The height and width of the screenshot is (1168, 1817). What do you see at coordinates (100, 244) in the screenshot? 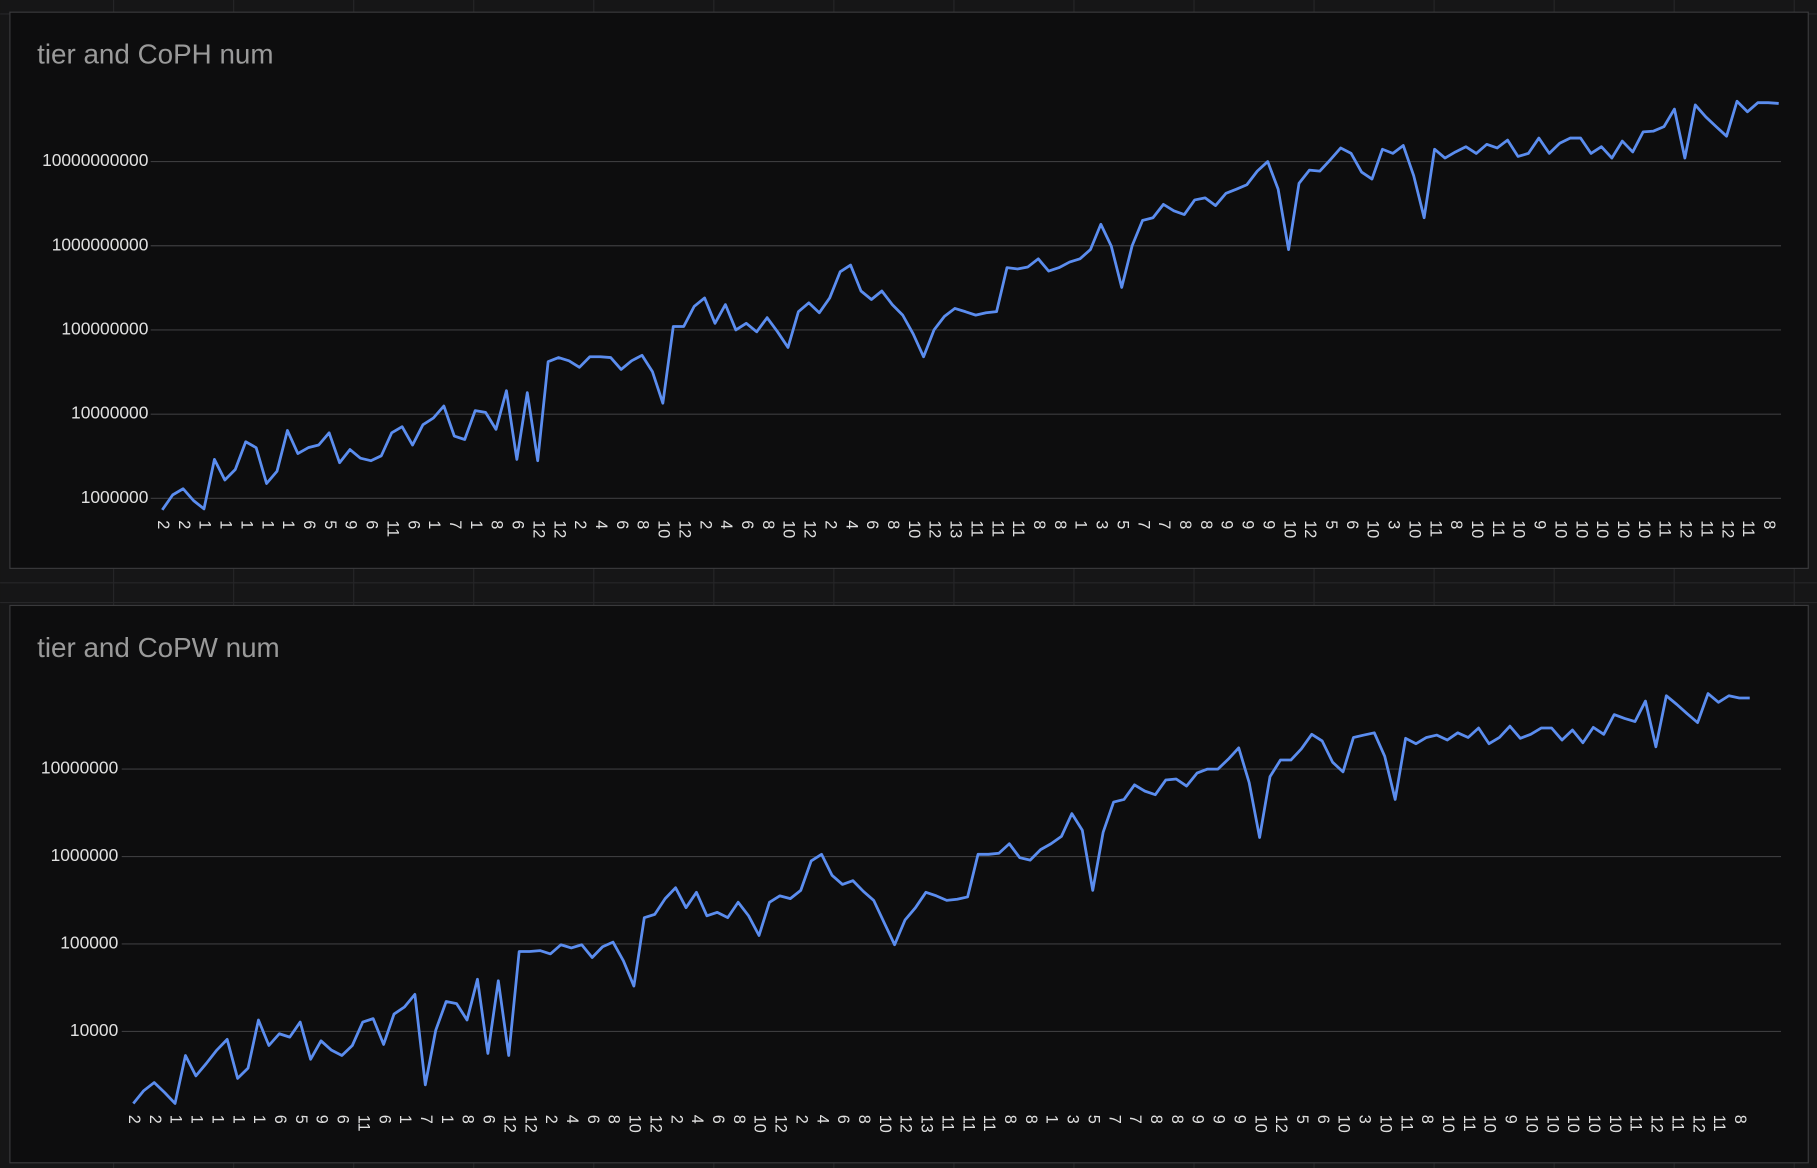
I see `y-tick-label: 1000000000` at bounding box center [100, 244].